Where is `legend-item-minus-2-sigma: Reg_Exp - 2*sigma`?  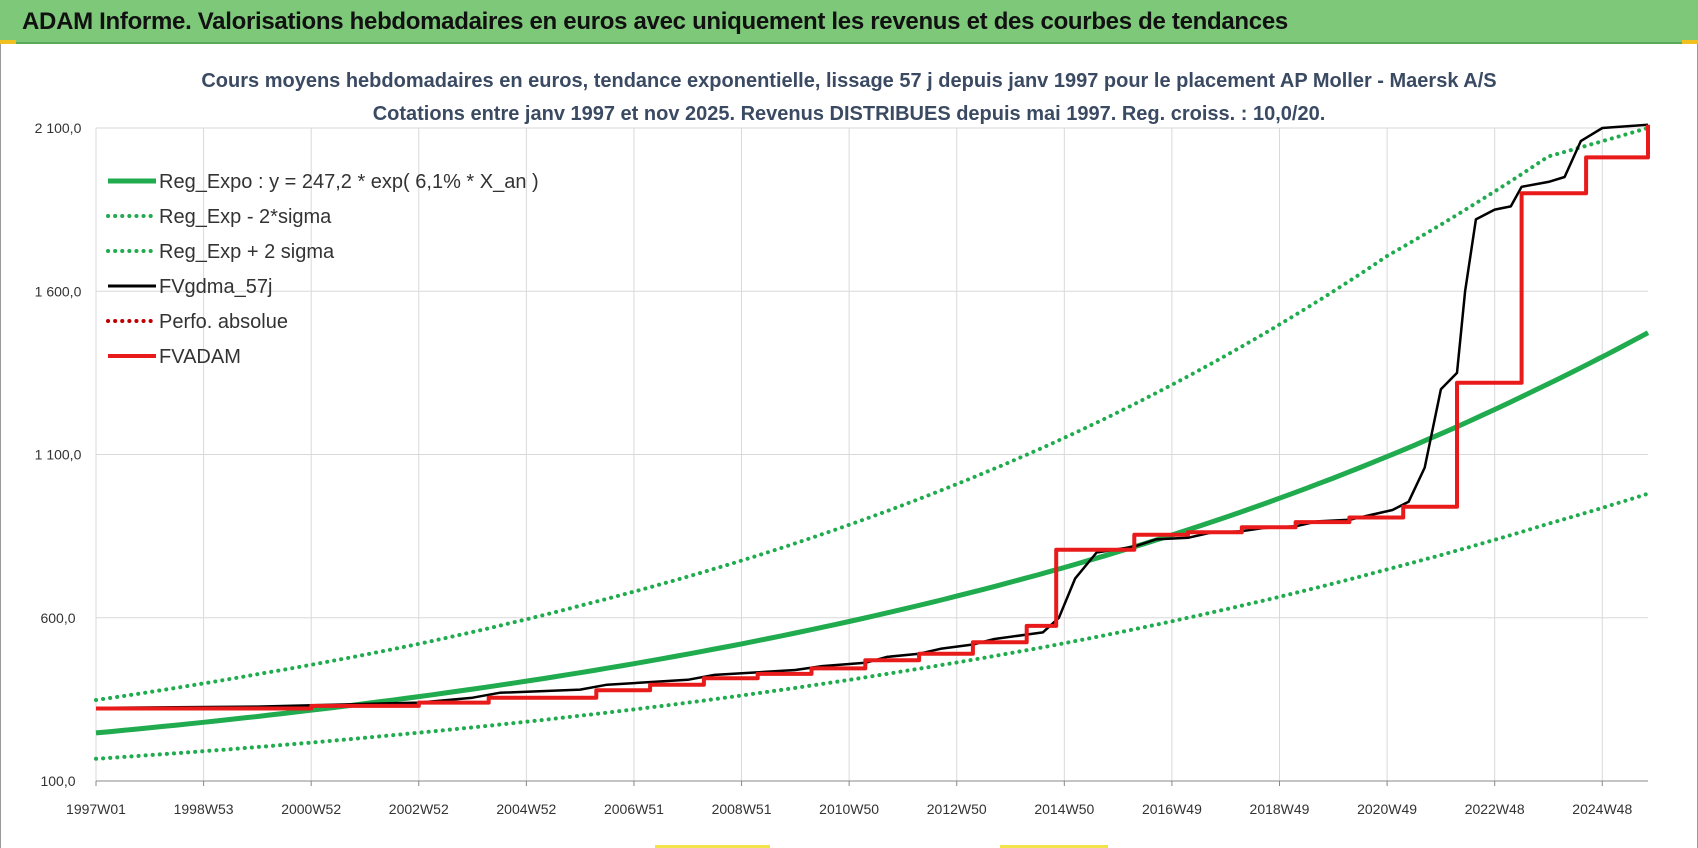
legend-item-minus-2-sigma: Reg_Exp - 2*sigma is located at coordinates (219, 217).